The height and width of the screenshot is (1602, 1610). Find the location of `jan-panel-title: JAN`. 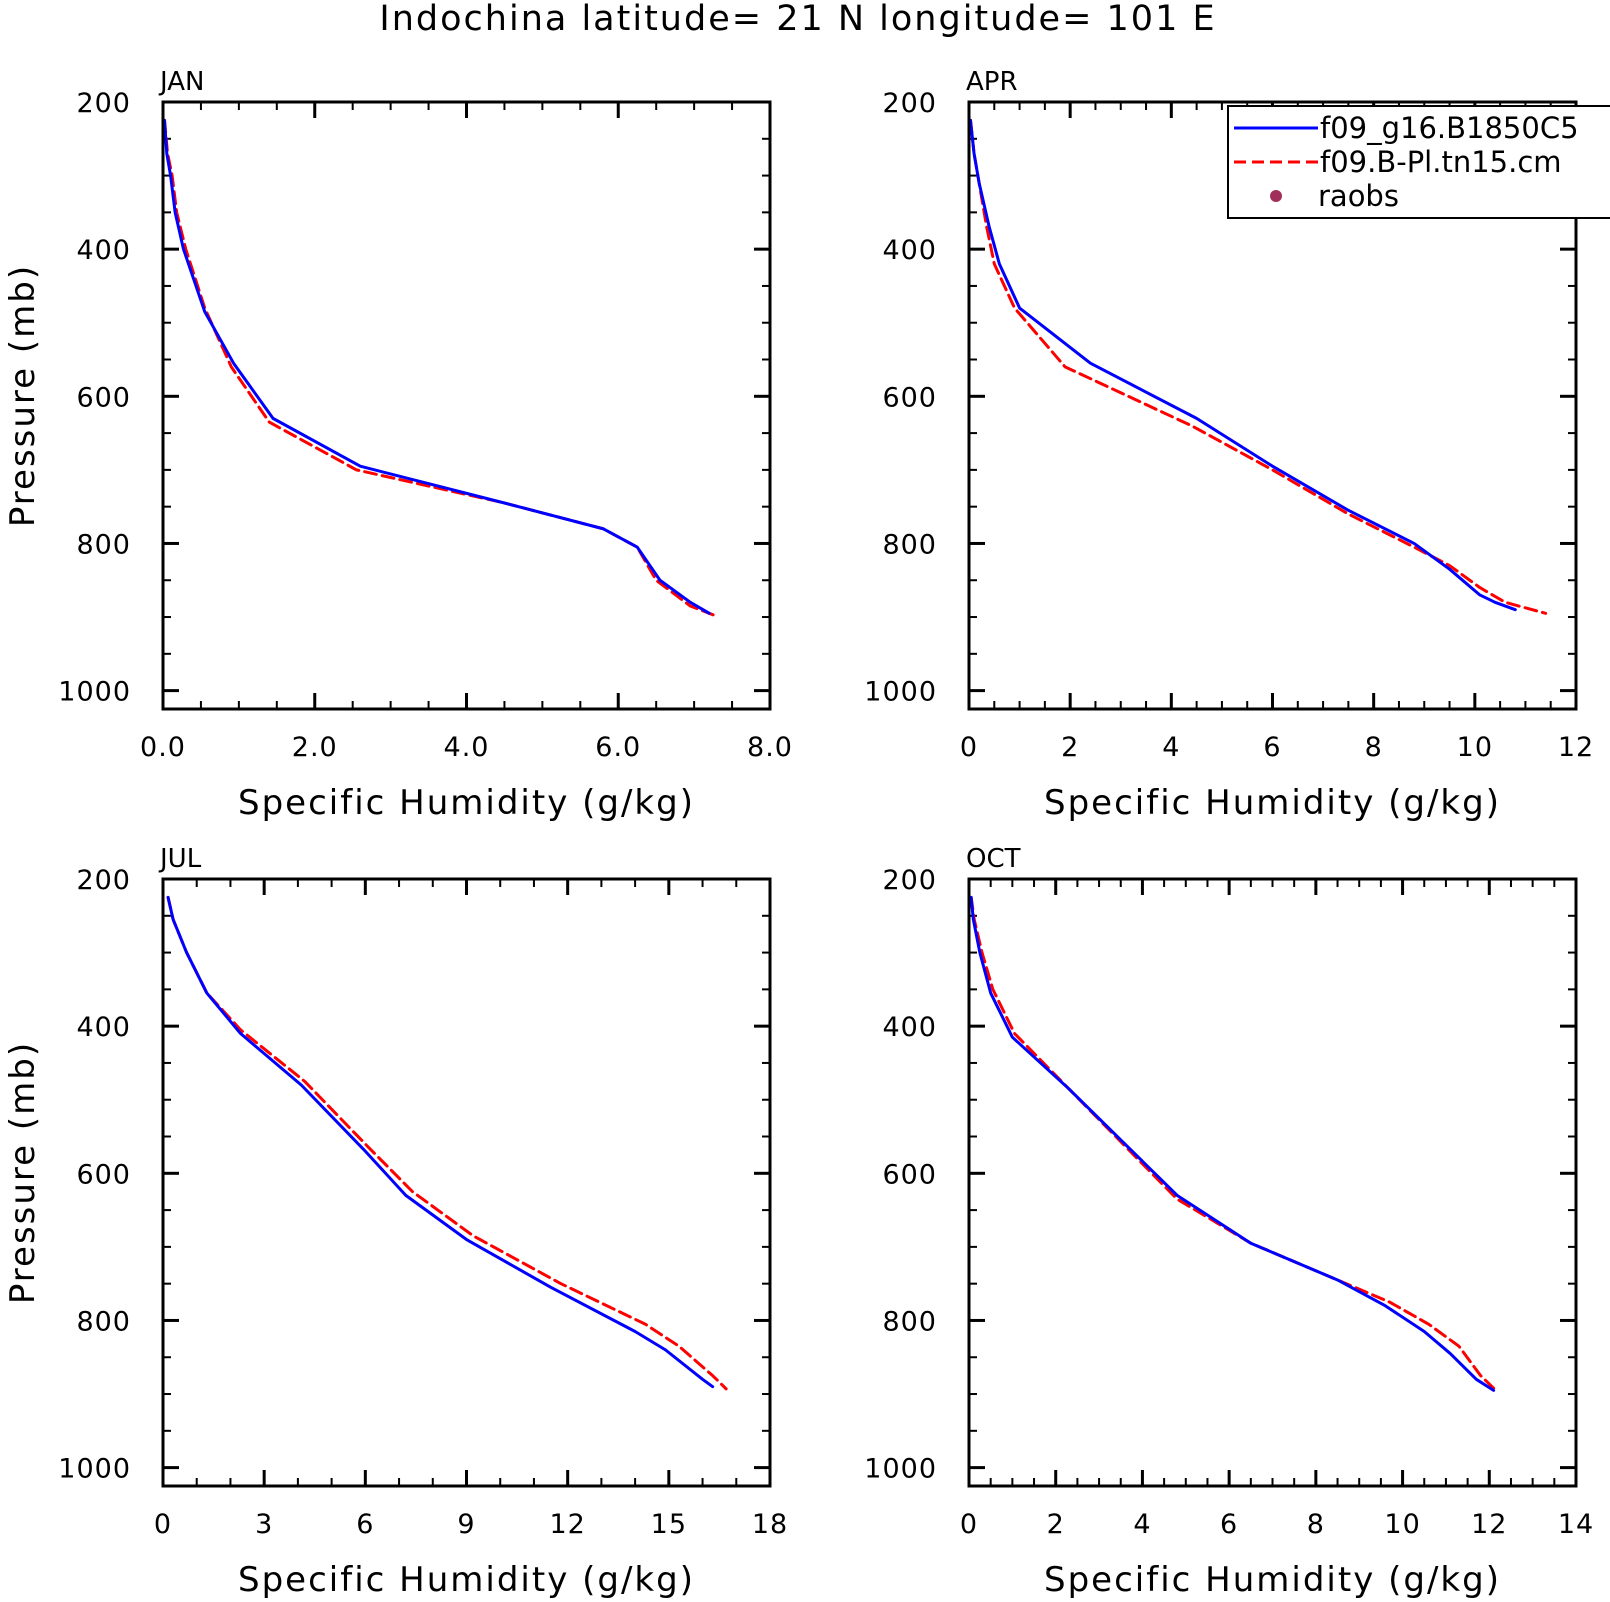

jan-panel-title: JAN is located at coordinates (181, 82).